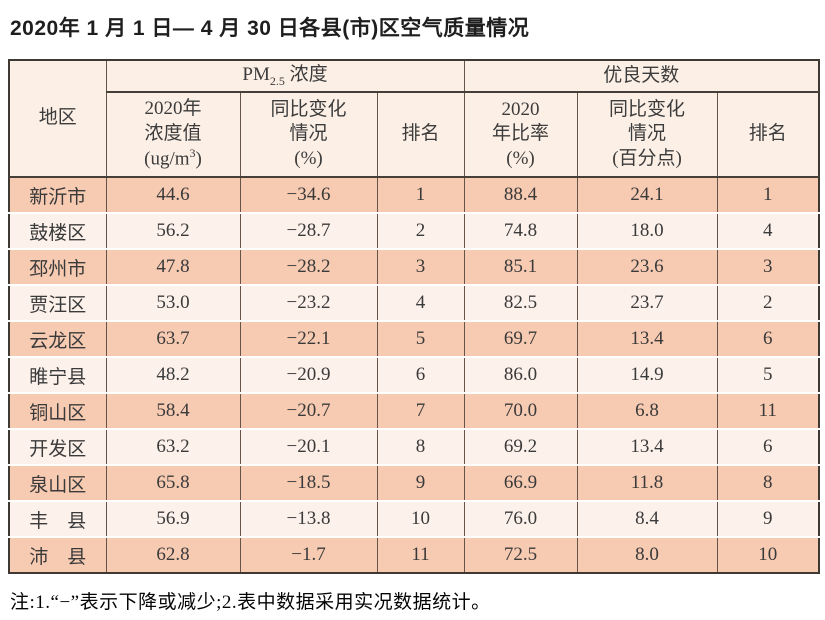 The image size is (825, 620). I want to click on table-row: 沛 县 62.8 −1.7 11 72.5 8.0 10, so click(414, 554).